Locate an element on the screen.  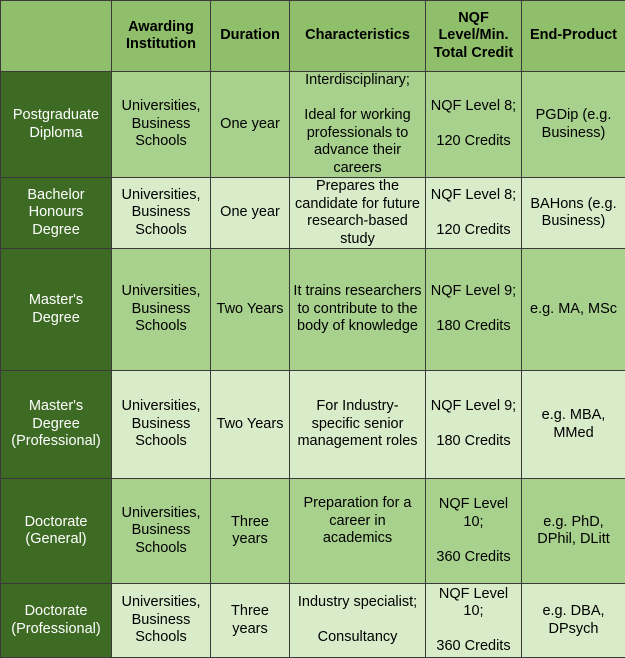
characteristics-cell: Preparation for a career in academics is located at coordinates (358, 531).